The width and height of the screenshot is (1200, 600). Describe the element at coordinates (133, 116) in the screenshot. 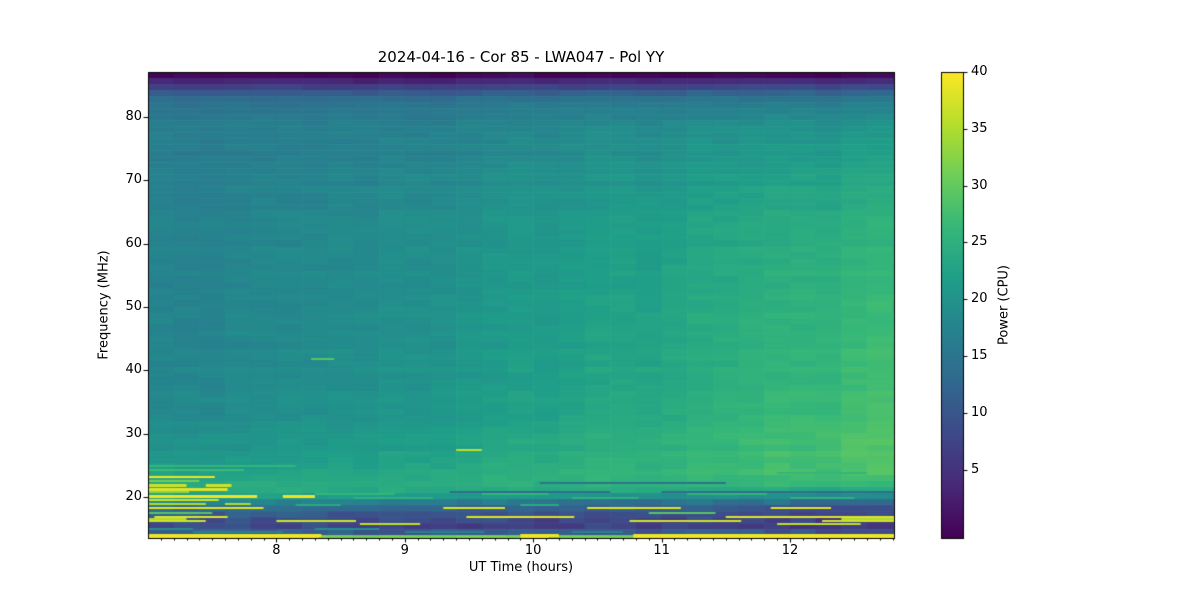

I see `y-tick-label: 80` at that location.